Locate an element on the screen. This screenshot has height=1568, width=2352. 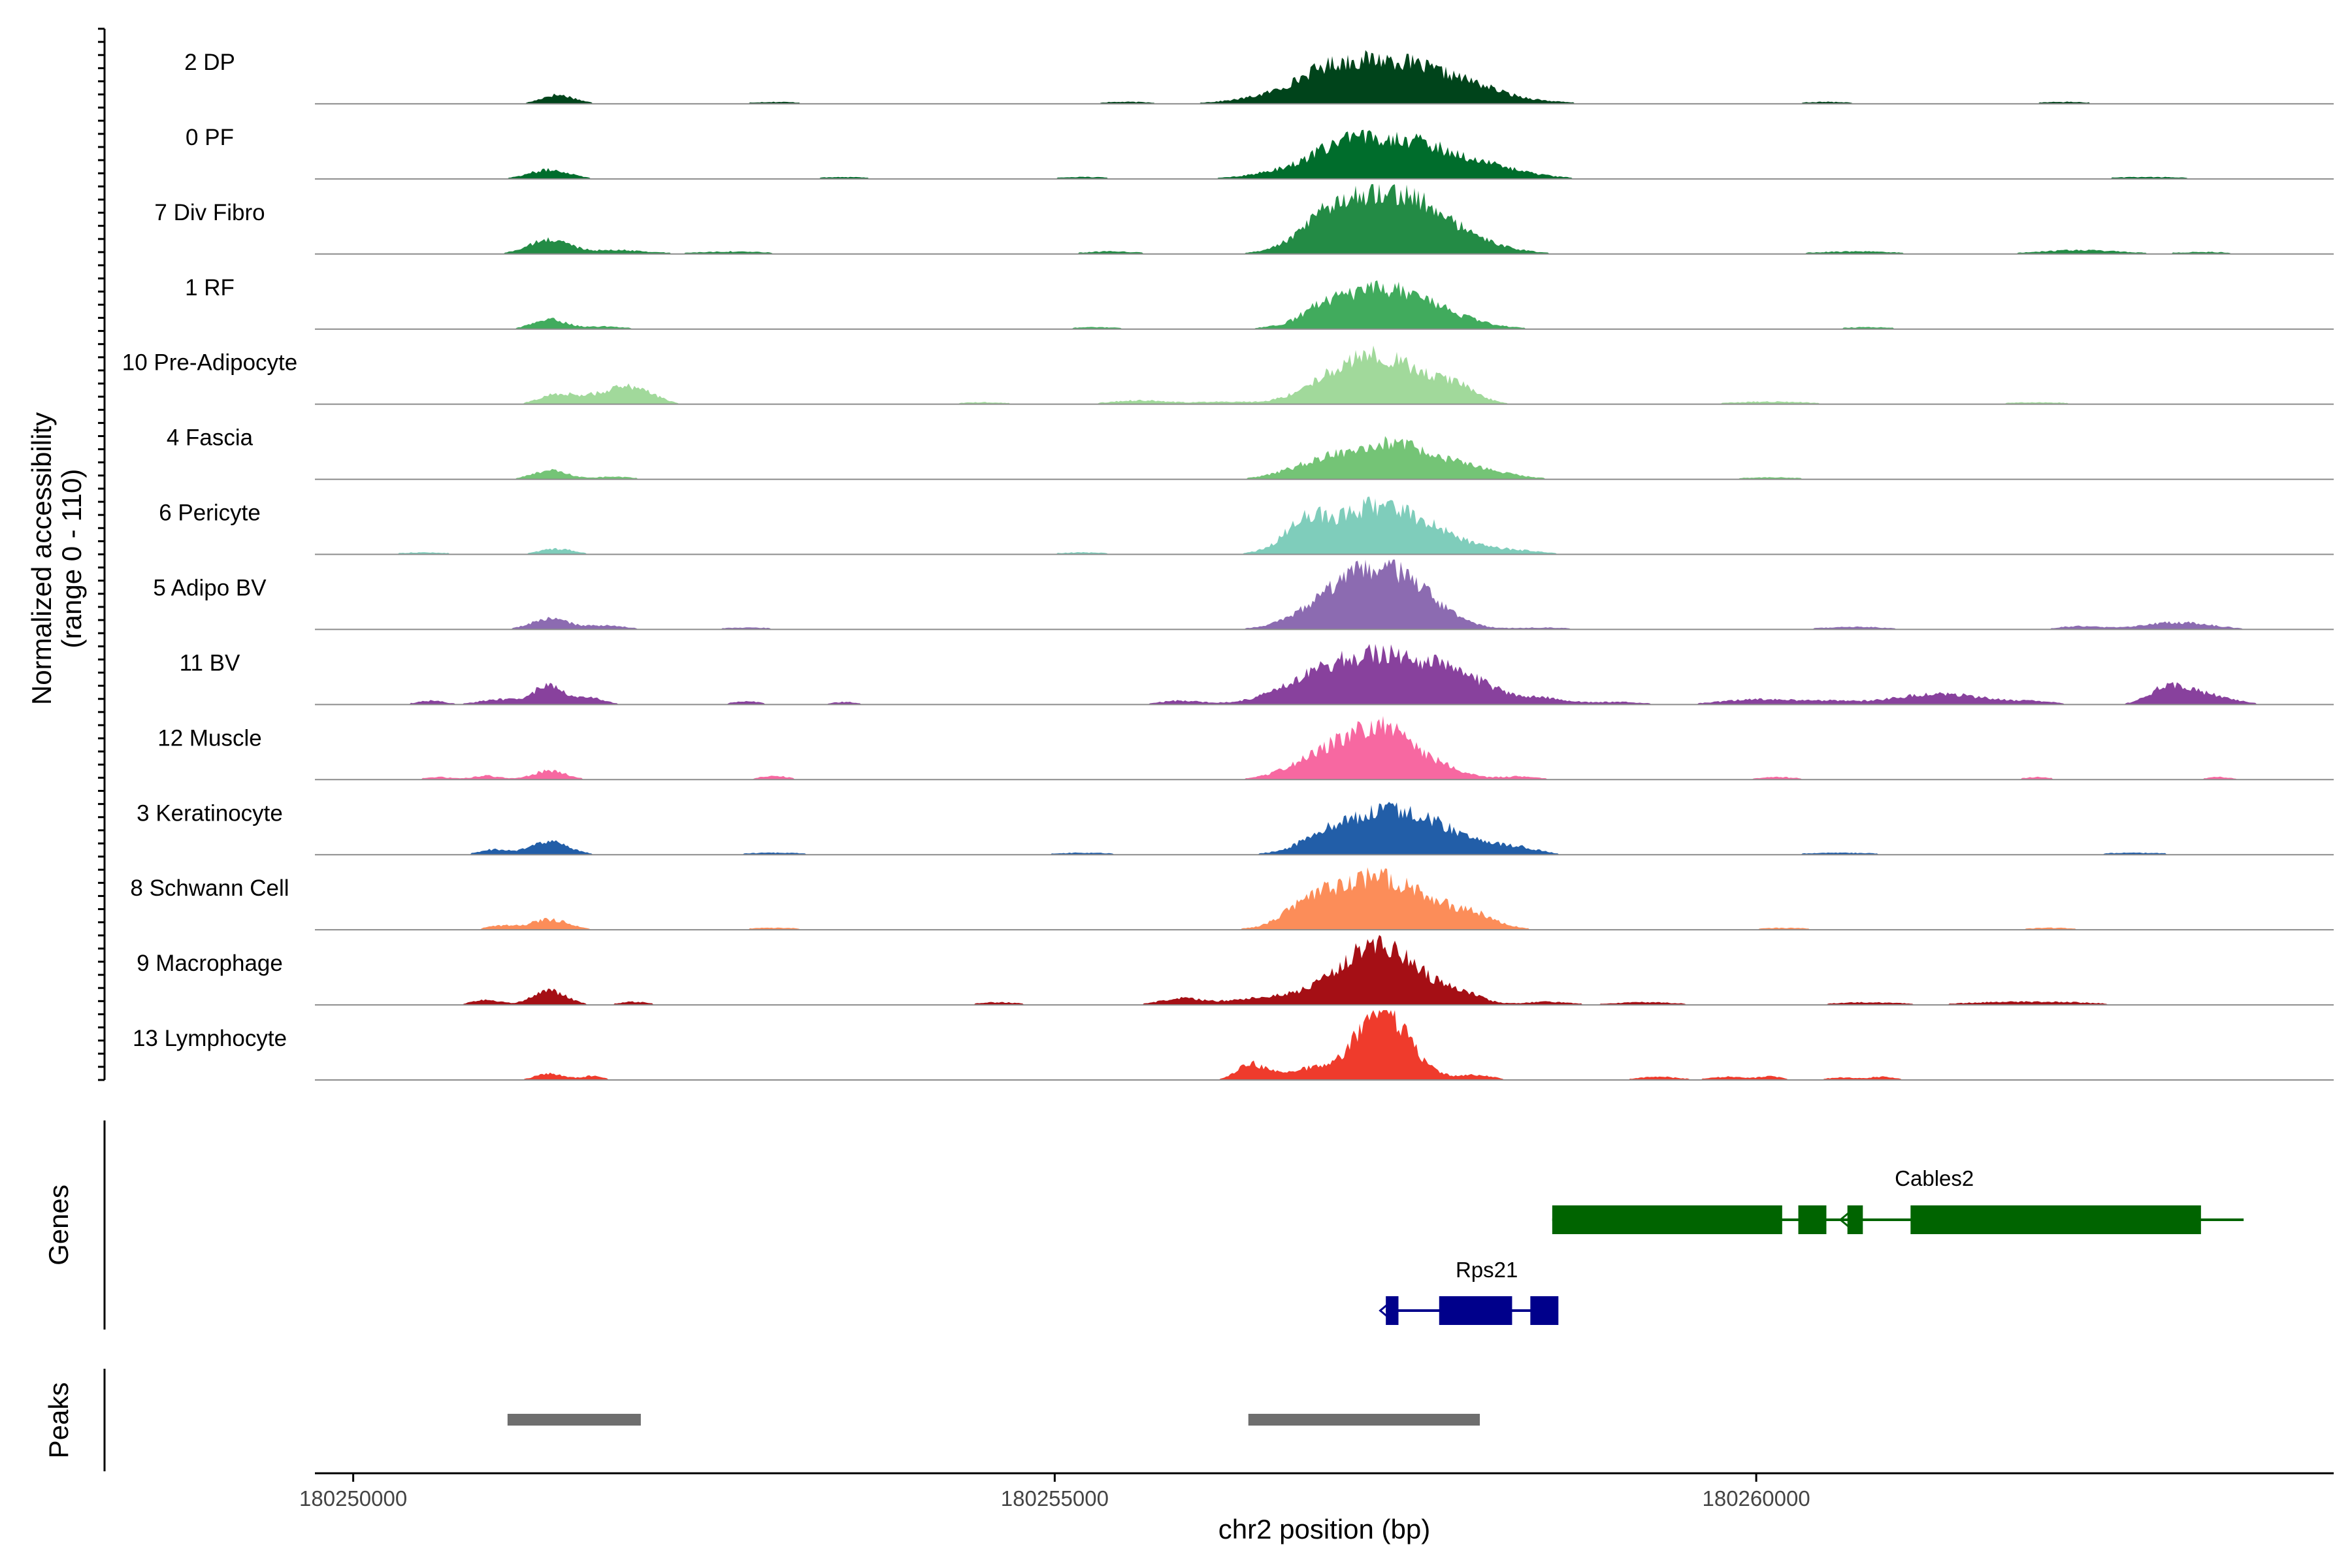
track-7-div-fibro: 7 Div Fibro is located at coordinates (1244, 219).